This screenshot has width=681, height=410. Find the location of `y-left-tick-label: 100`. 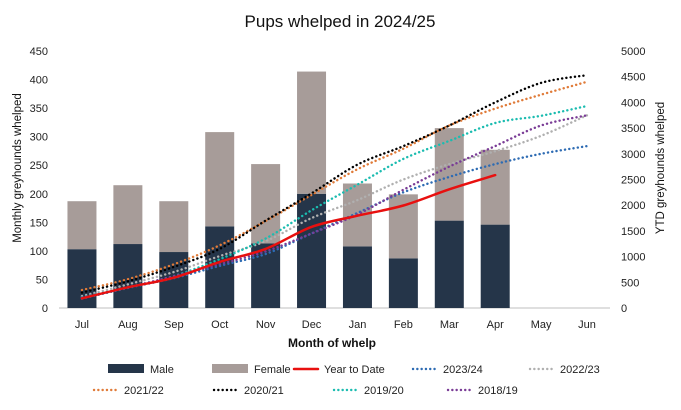

y-left-tick-label: 100 is located at coordinates (39, 252).